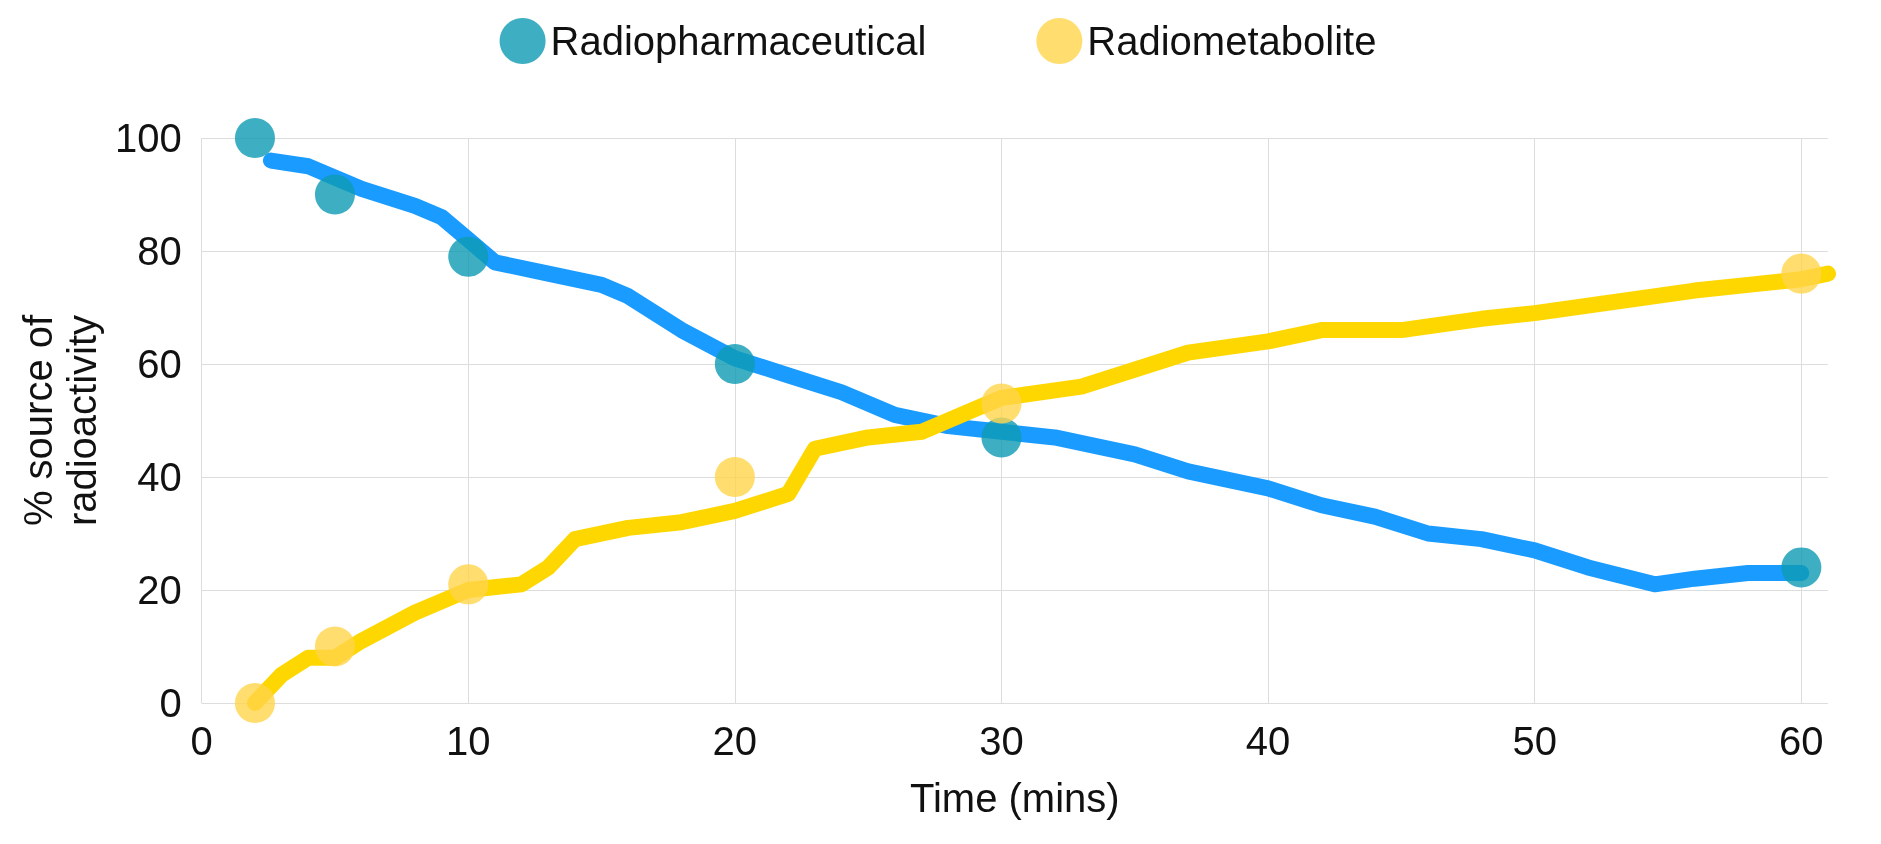  What do you see at coordinates (738, 41) in the screenshot?
I see `legend-label: Radiopharmaceutical` at bounding box center [738, 41].